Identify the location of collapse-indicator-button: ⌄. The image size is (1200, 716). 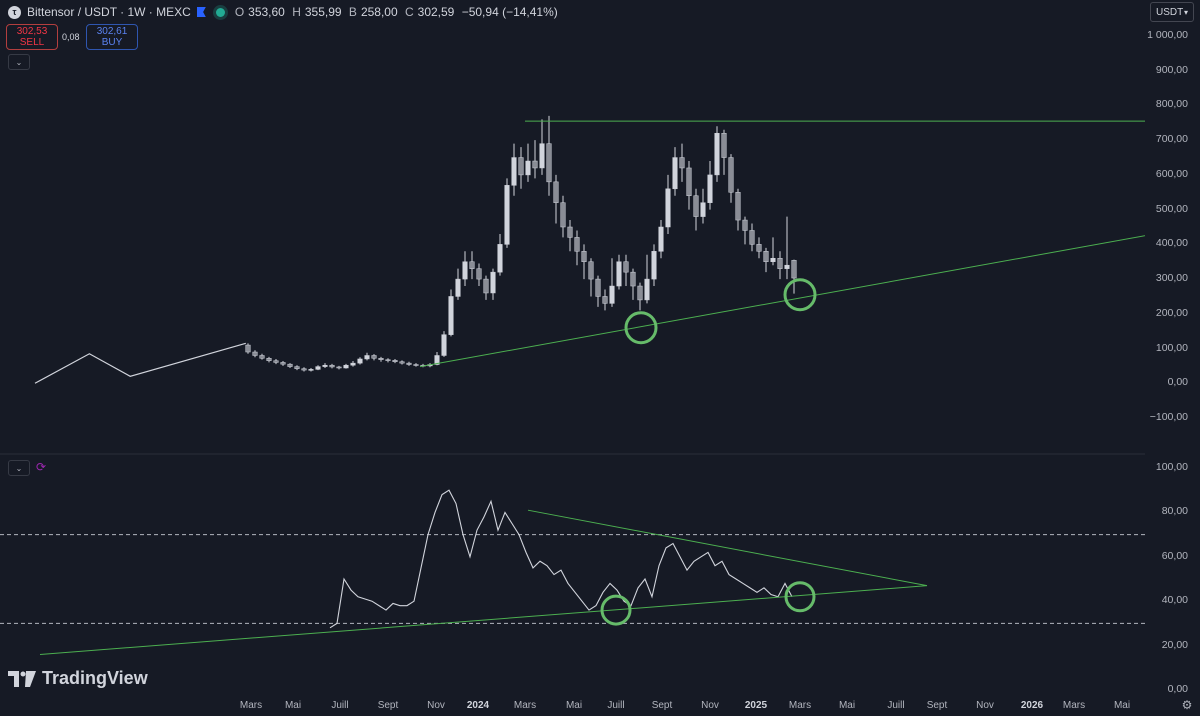
(19, 468).